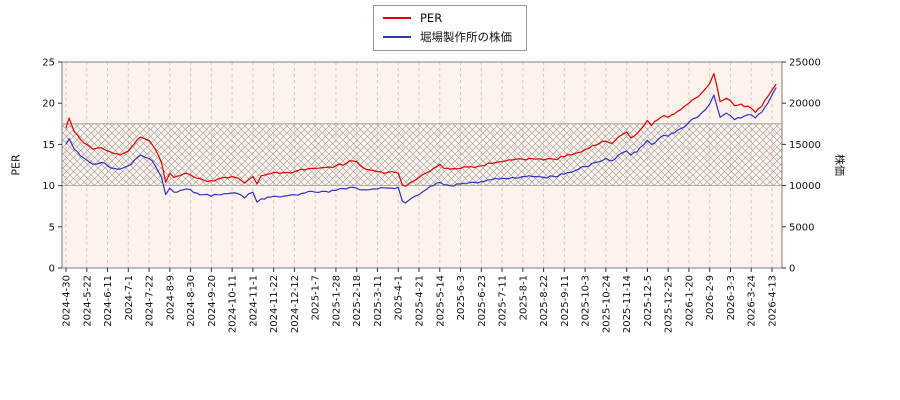 This screenshot has width=900, height=400. What do you see at coordinates (627, 304) in the screenshot?
I see `x-tick-label: 2025-11-14` at bounding box center [627, 304].